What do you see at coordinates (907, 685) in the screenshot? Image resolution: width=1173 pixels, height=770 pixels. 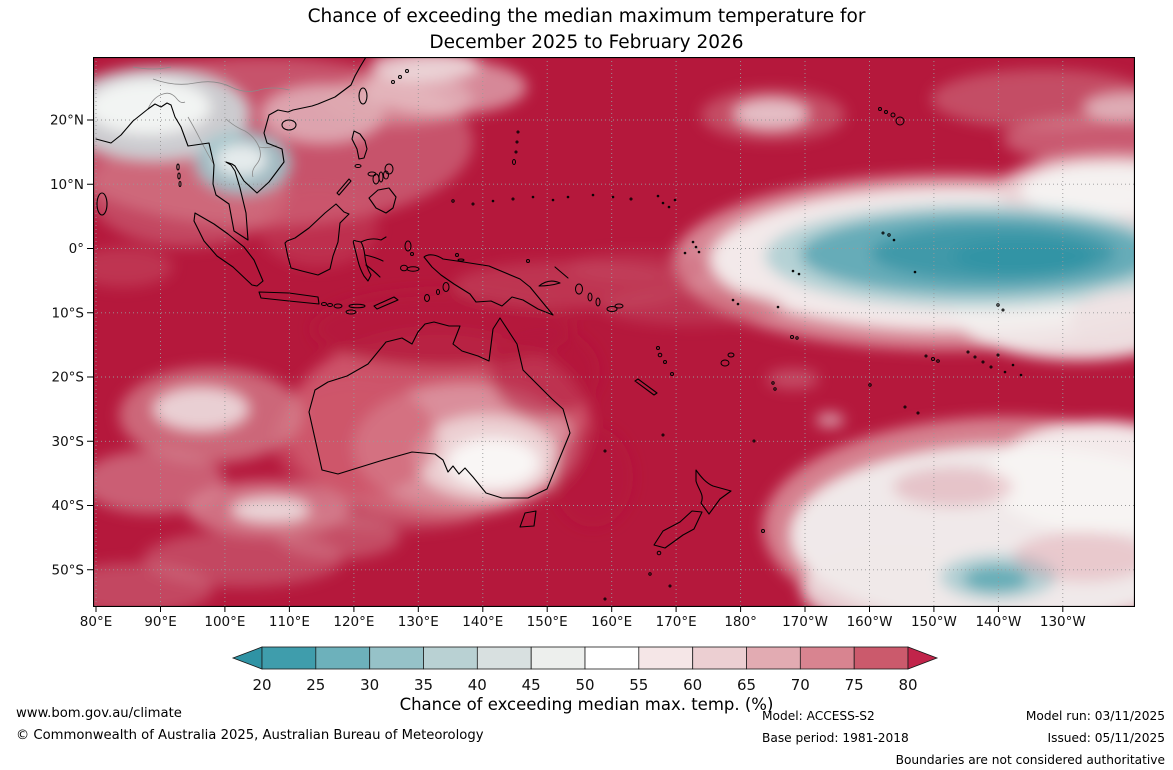 I see `colorbar-tick: 80` at bounding box center [907, 685].